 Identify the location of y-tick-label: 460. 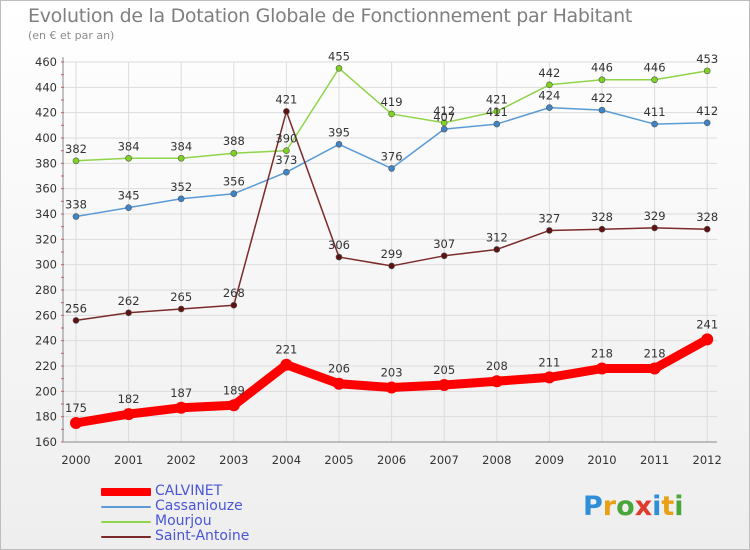
(46, 62).